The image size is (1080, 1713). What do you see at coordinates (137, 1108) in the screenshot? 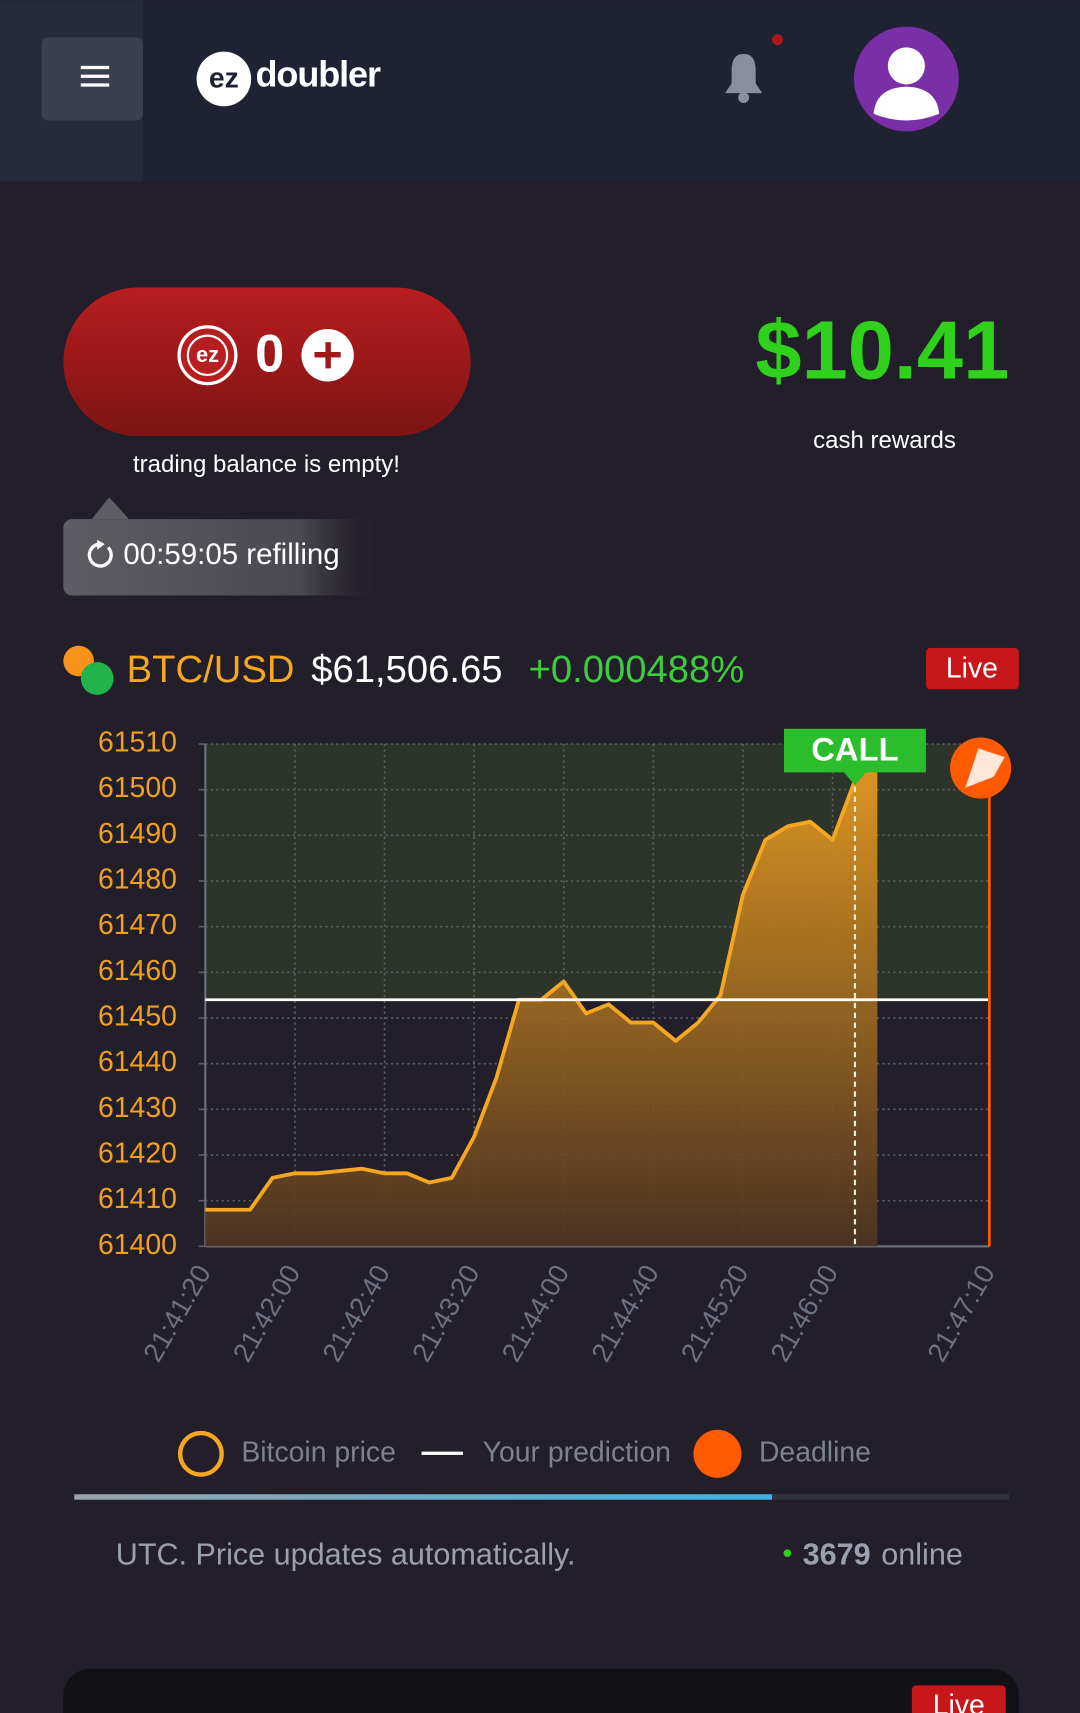
I see `y-tick-label: 61430` at bounding box center [137, 1108].